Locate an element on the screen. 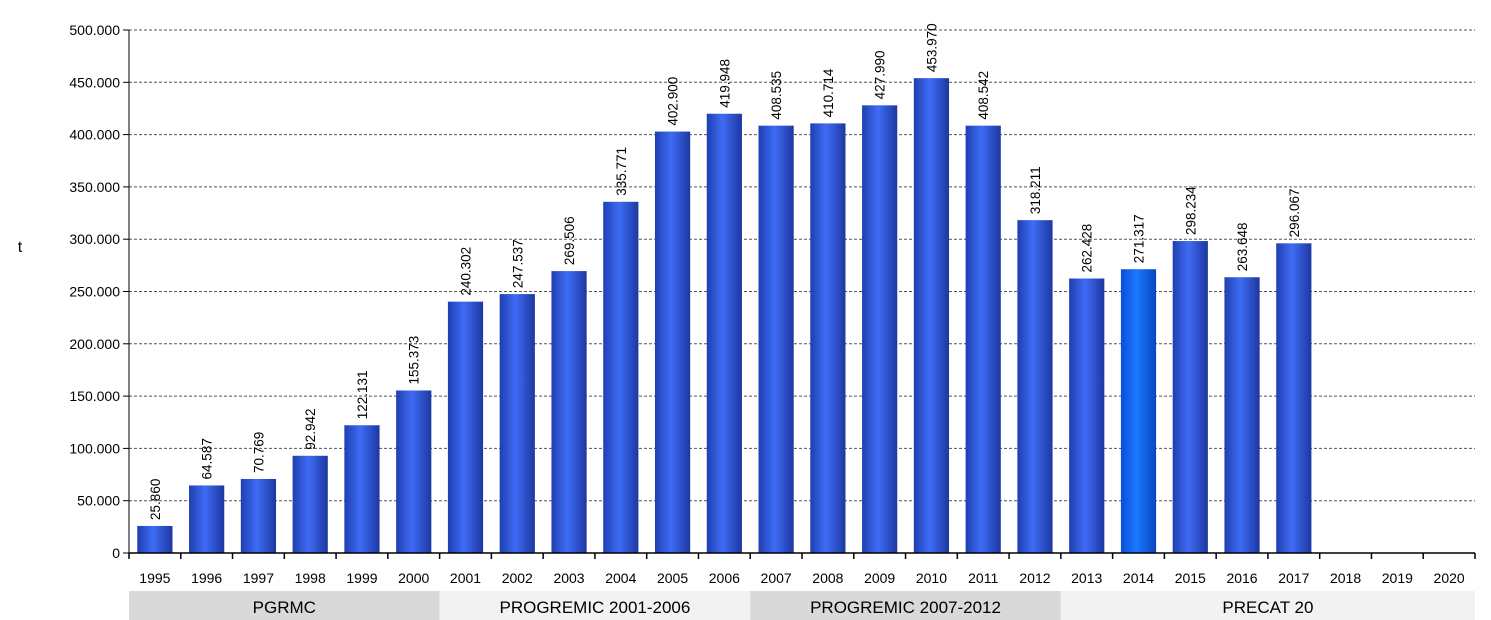 Image resolution: width=1491 pixels, height=620 pixels. data-label-1995: 25.860 is located at coordinates (155, 499).